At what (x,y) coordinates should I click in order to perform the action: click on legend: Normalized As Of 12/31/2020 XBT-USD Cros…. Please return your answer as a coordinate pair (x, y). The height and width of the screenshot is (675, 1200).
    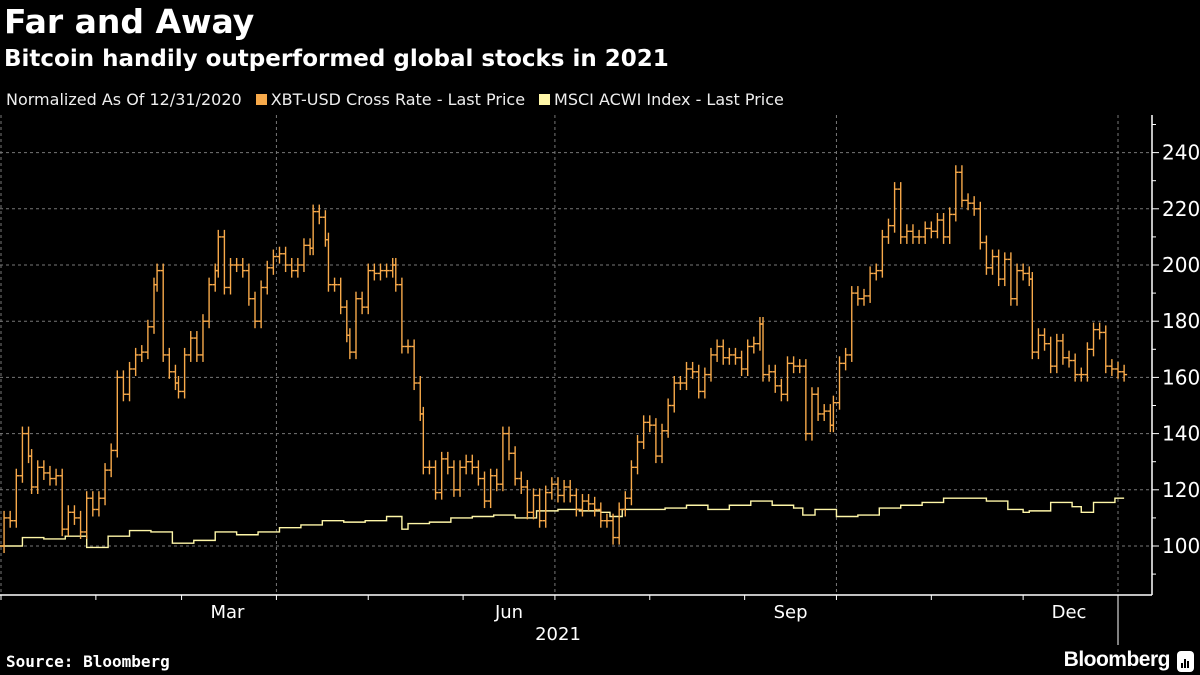
    Looking at the image, I should click on (395, 99).